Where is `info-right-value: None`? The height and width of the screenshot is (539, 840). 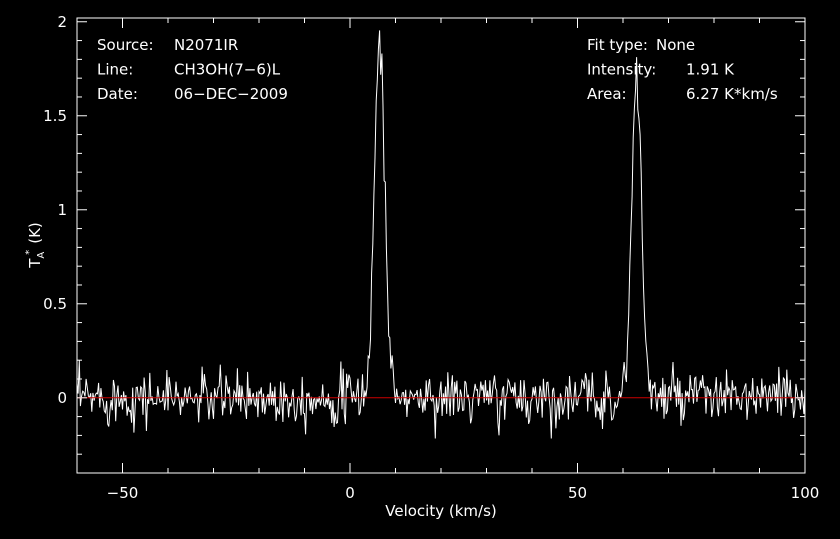 info-right-value: None is located at coordinates (675, 45).